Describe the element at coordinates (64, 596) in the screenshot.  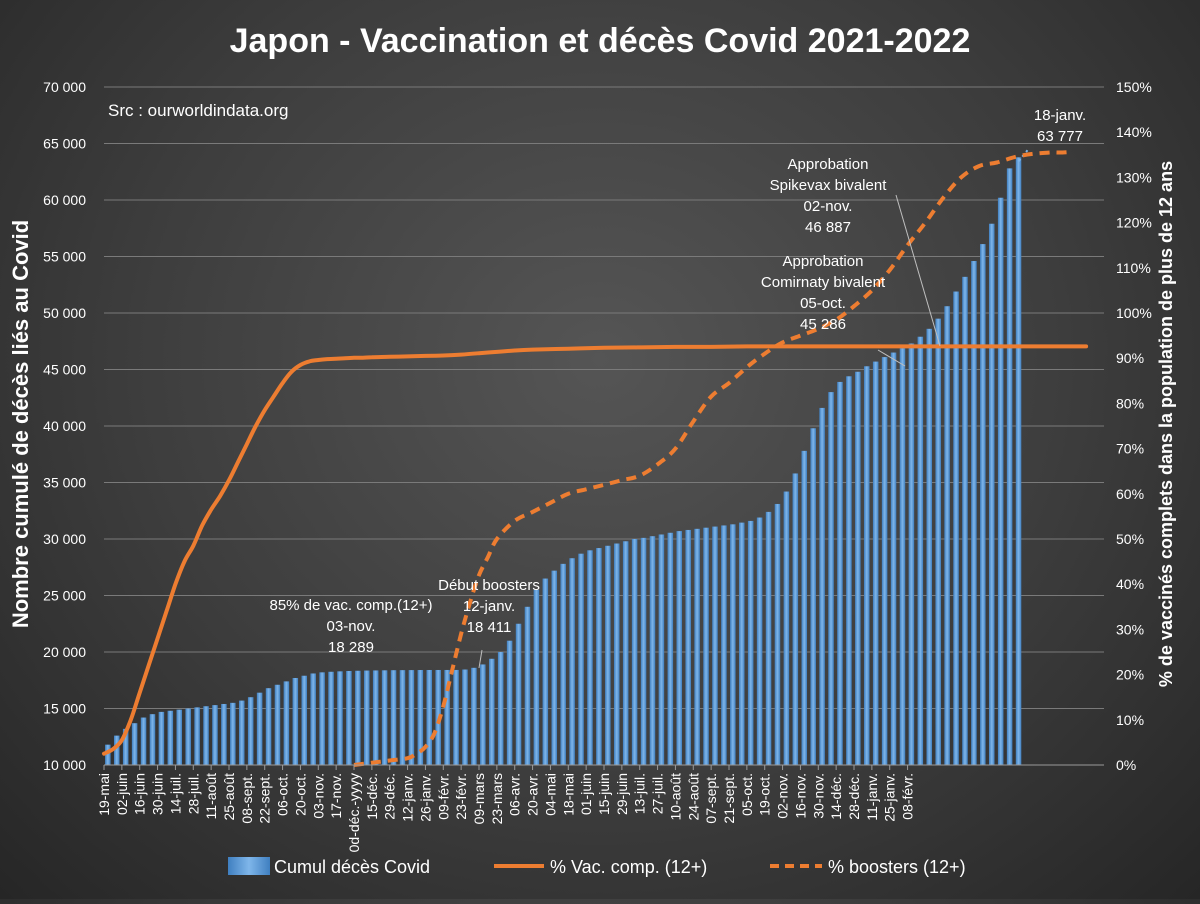
I see `y-tick-label: 25 000` at that location.